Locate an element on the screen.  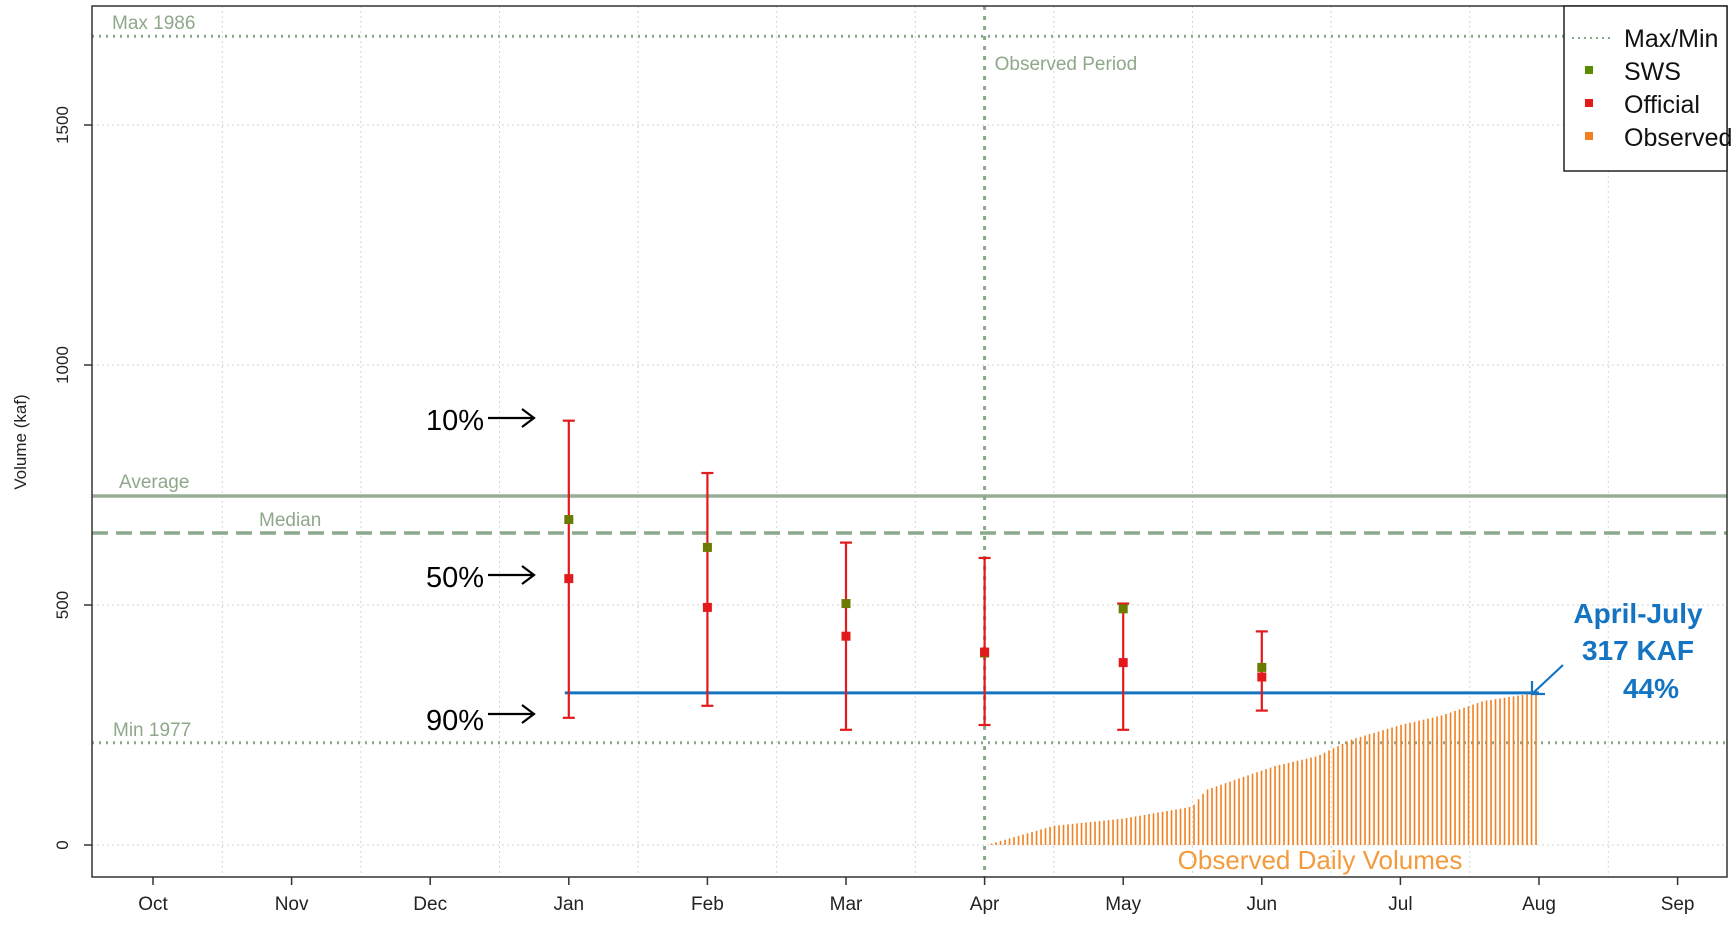
y-tick-label: 0 is located at coordinates (62, 844).